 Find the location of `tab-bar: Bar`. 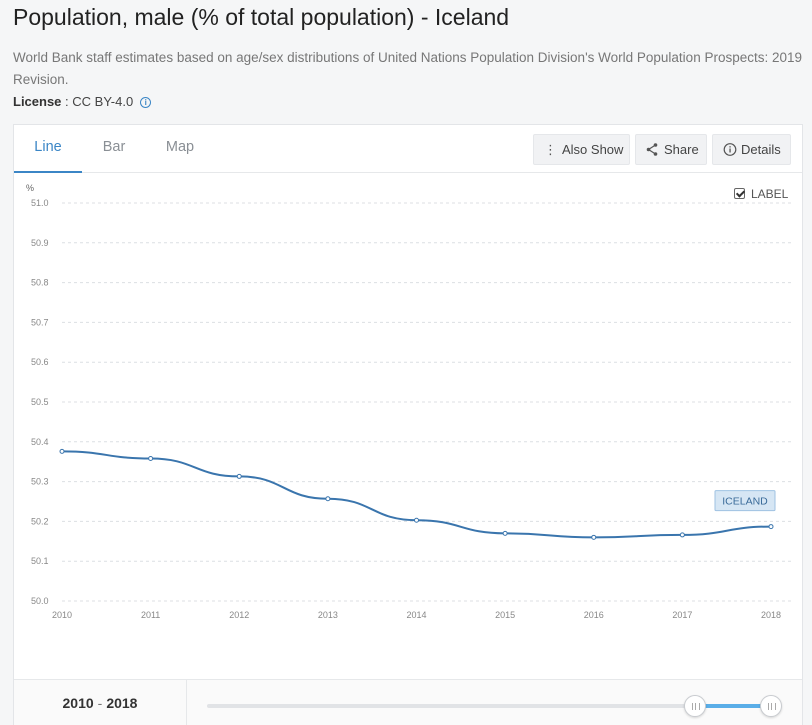

tab-bar: Bar is located at coordinates (114, 147).